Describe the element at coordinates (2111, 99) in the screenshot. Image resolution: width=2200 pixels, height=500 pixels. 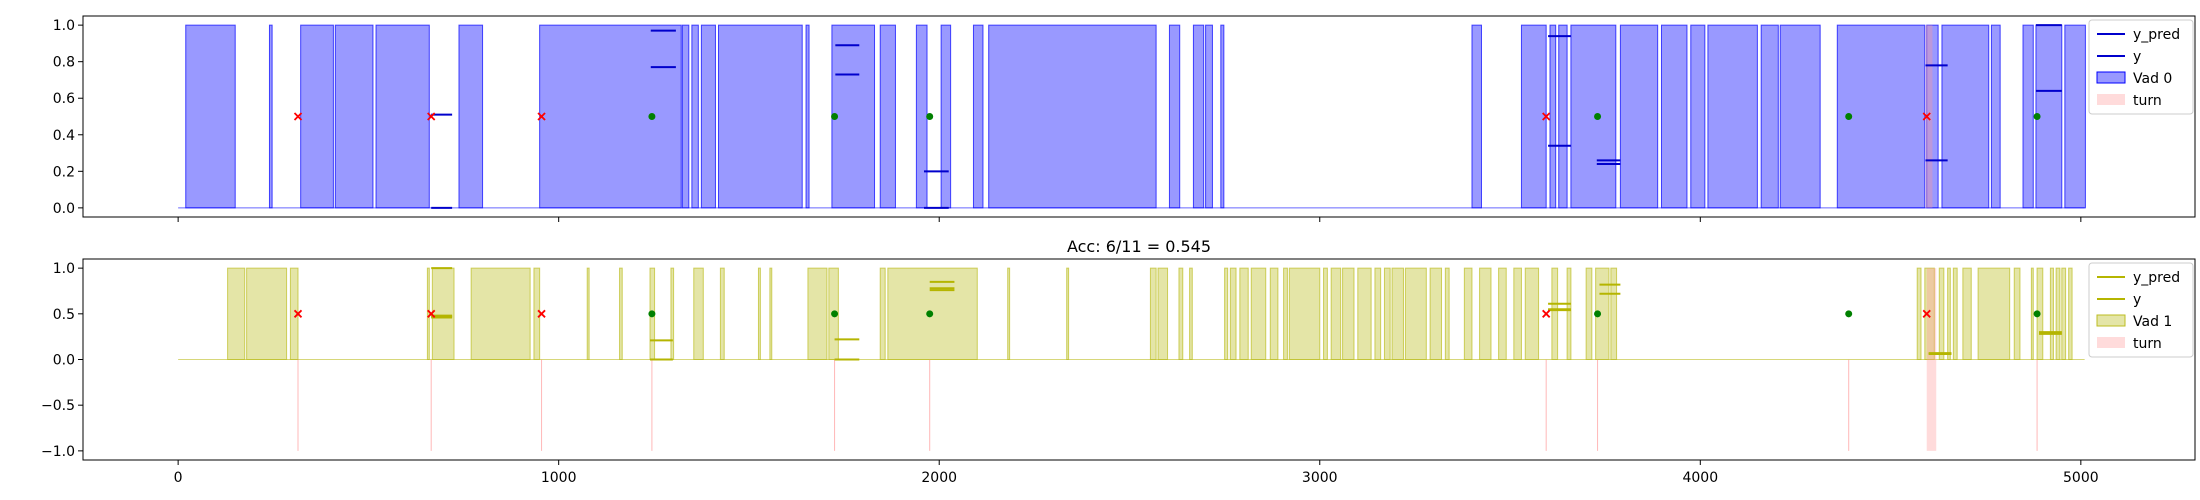
I see `top-legend-turn-swatch` at that location.